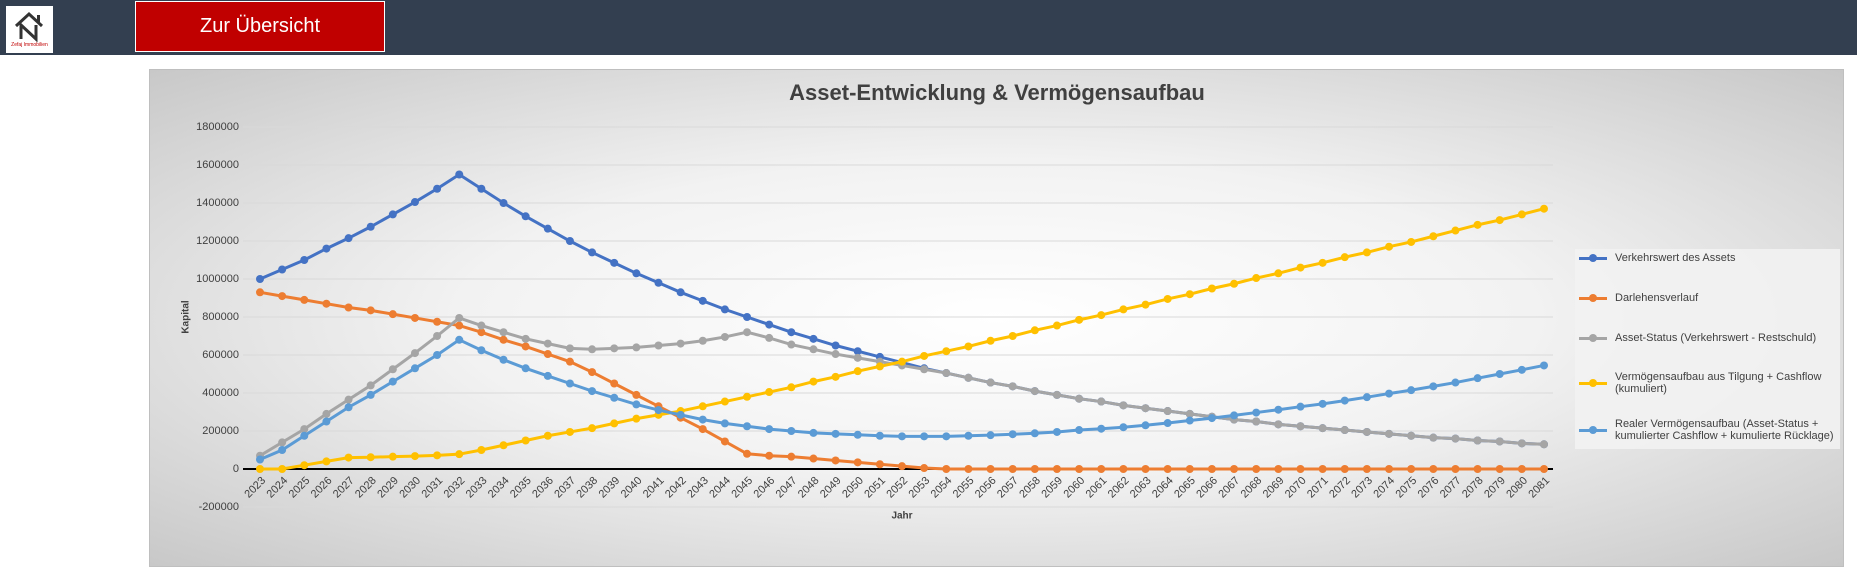 The width and height of the screenshot is (1857, 578). I want to click on x-tick-label: 2051, so click(875, 488).